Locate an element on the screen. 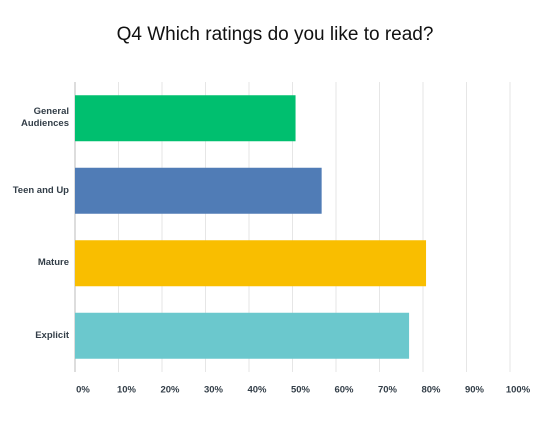  x-tick-label: 30% is located at coordinates (214, 390).